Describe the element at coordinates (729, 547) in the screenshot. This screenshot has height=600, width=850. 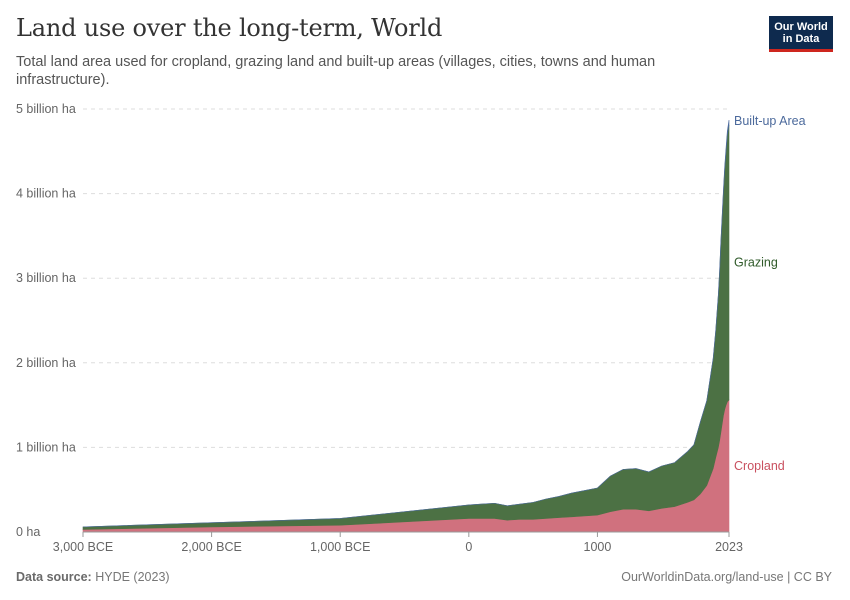
I see `x-tick-label-5: 2023` at that location.